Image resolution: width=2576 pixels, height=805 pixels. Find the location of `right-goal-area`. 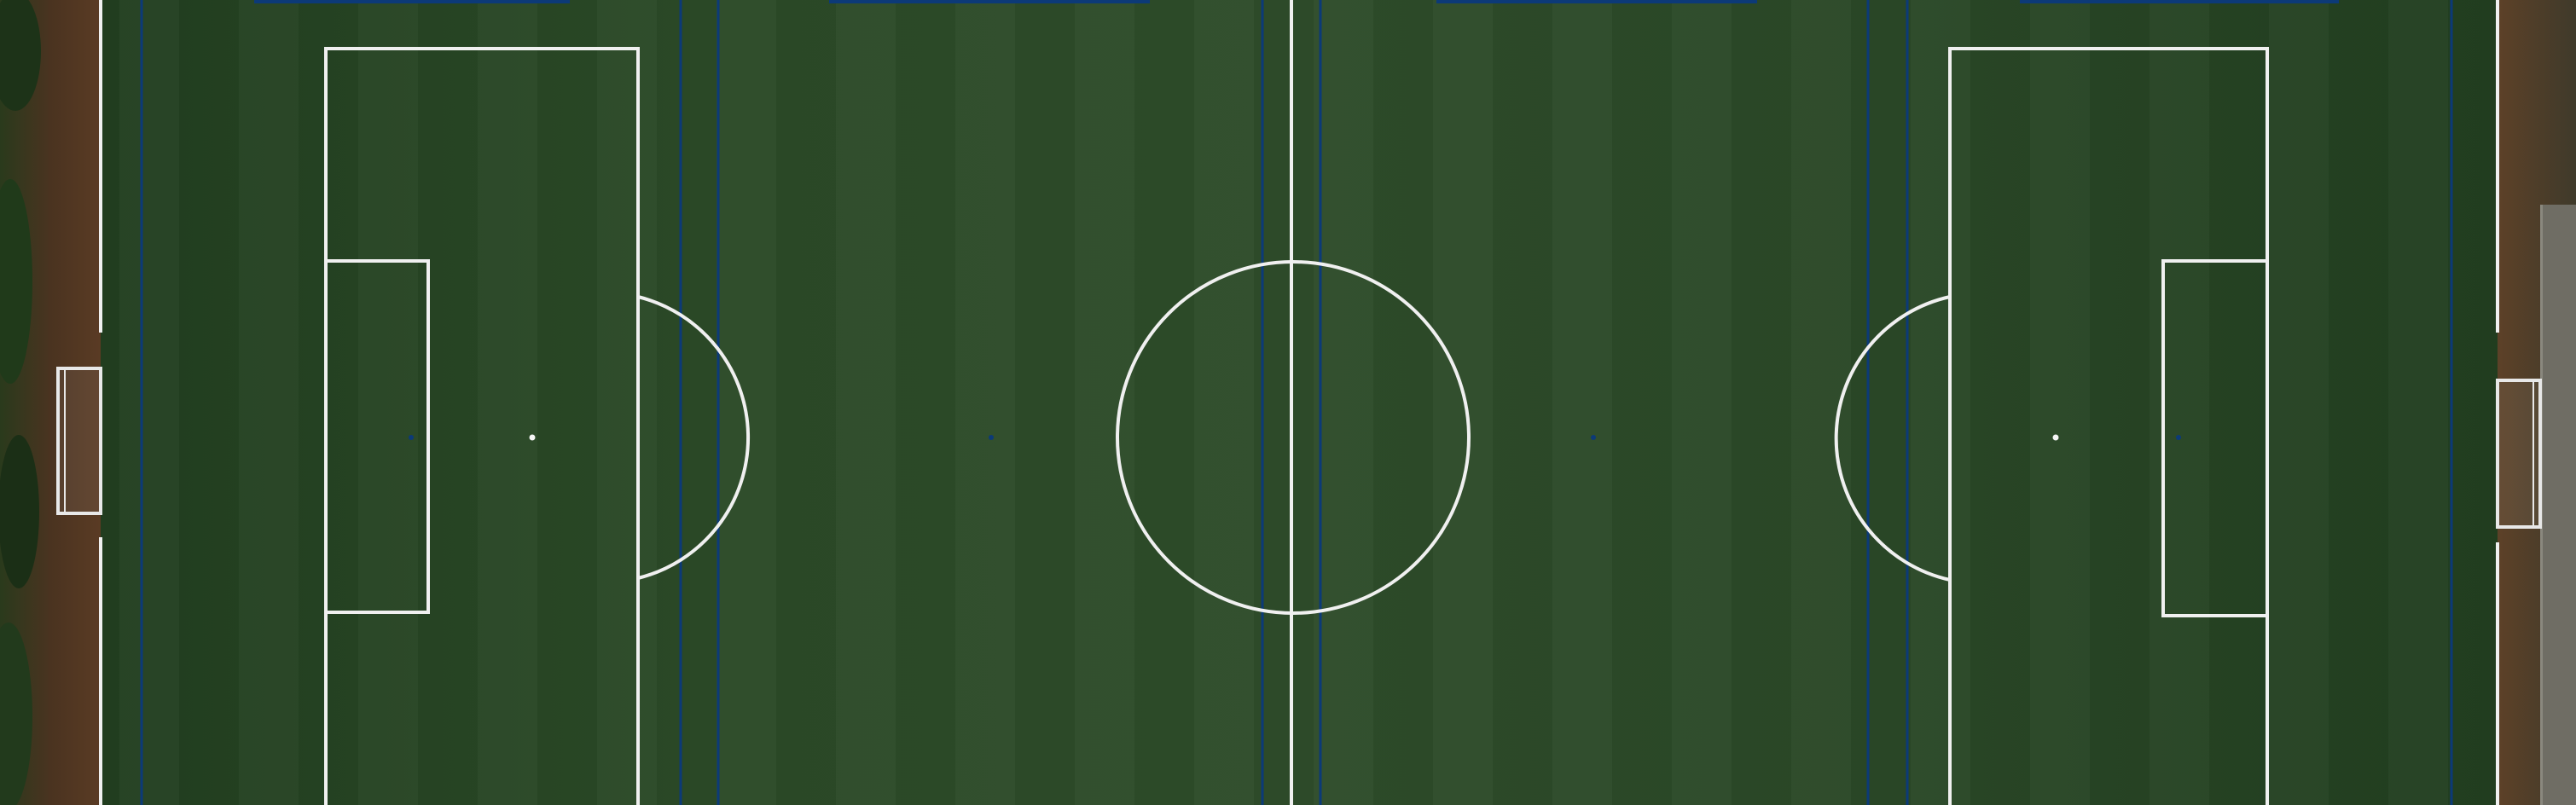

right-goal-area is located at coordinates (2214, 438).